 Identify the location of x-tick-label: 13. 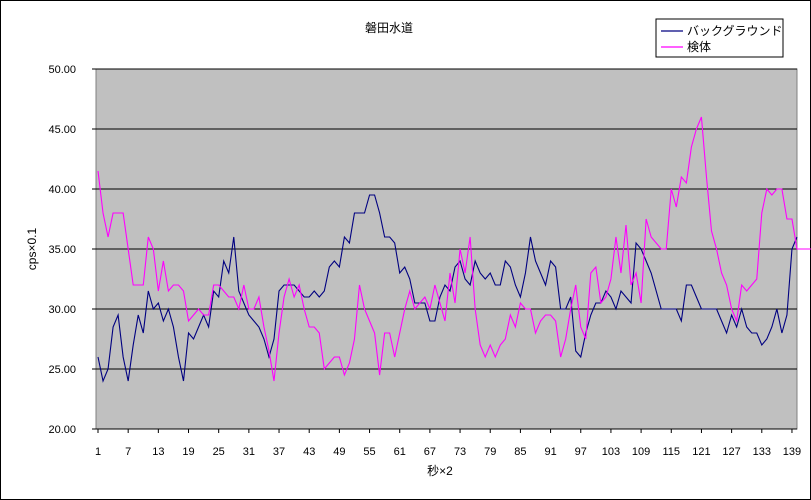
(158, 452).